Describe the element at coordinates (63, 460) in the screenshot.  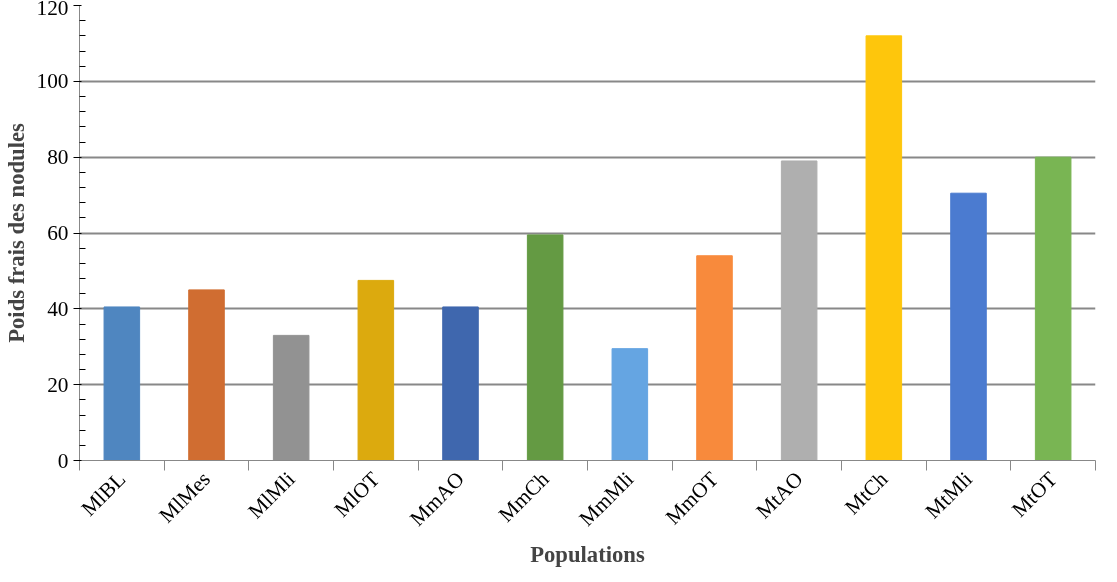
I see `y-tick-label: 0` at that location.